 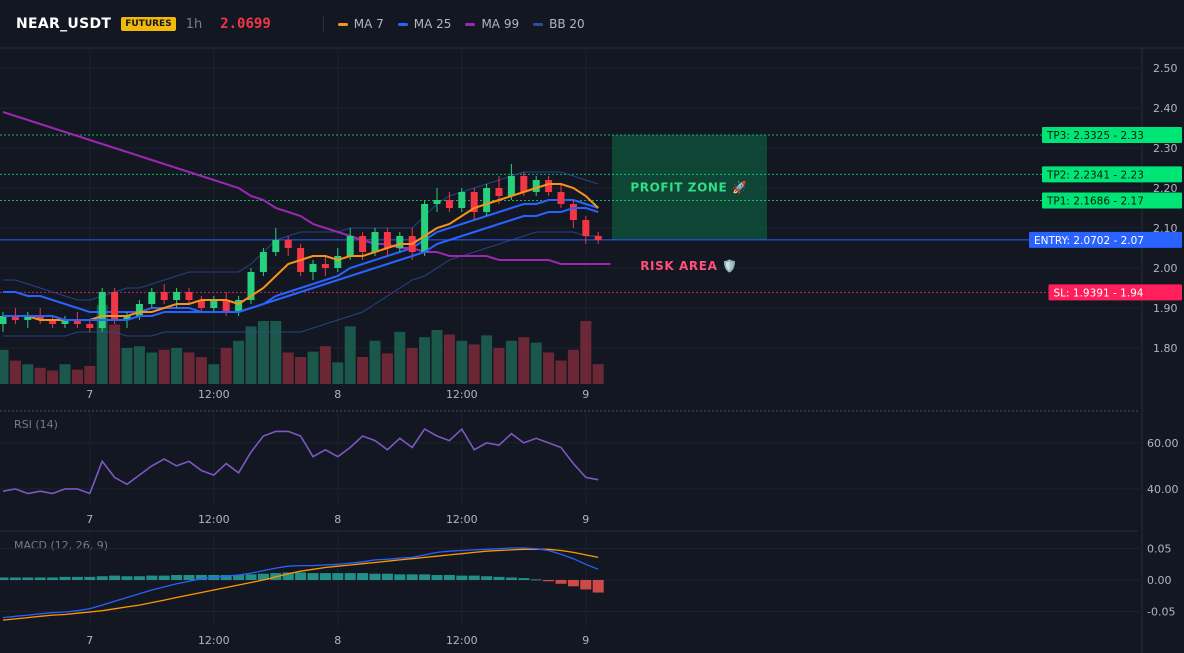 I want to click on entry-tag-label: ENTRY: 2.0702 - 2.07, so click(x=1089, y=241).